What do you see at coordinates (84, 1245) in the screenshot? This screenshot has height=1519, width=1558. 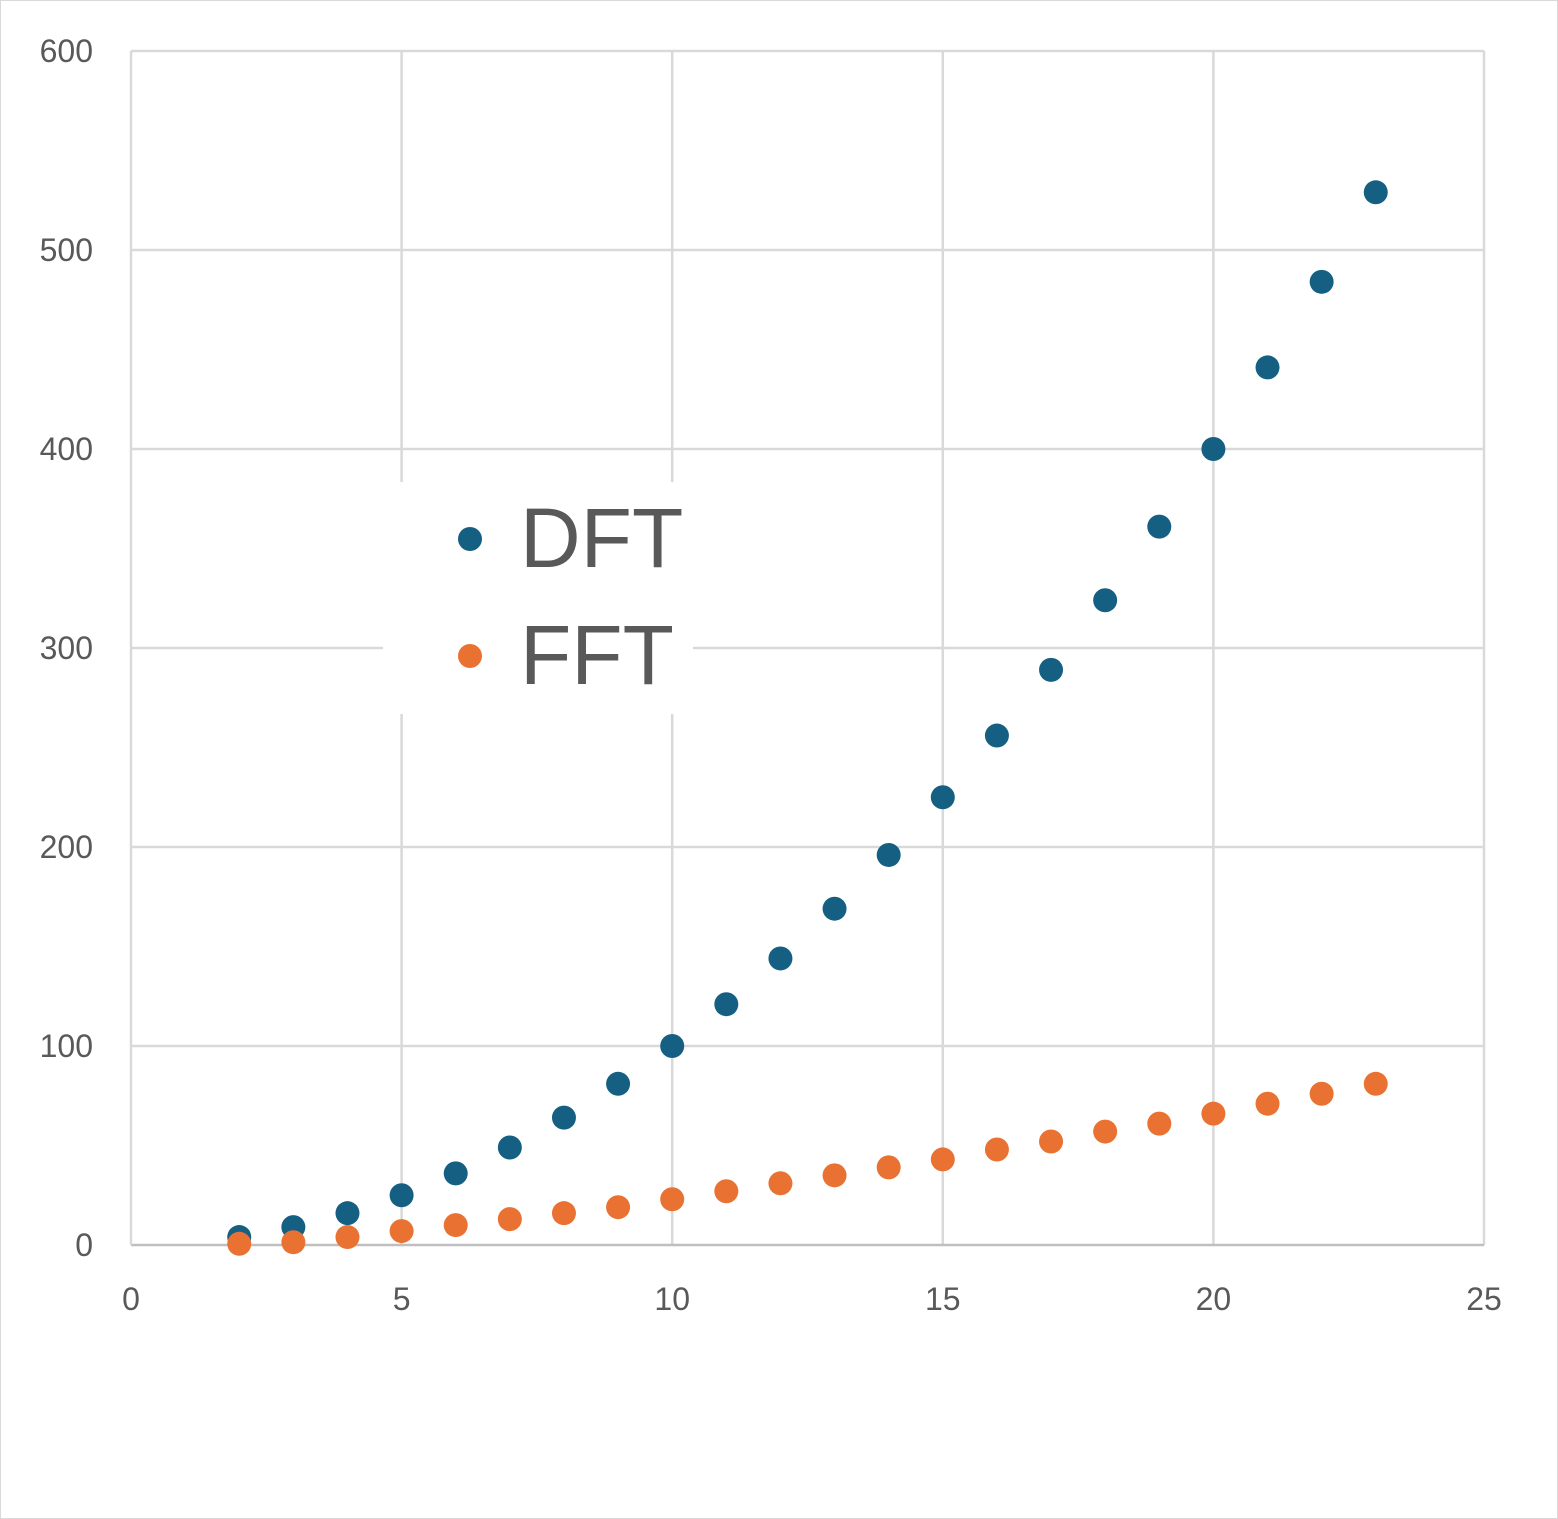 I see `y-tick-label: 0` at bounding box center [84, 1245].